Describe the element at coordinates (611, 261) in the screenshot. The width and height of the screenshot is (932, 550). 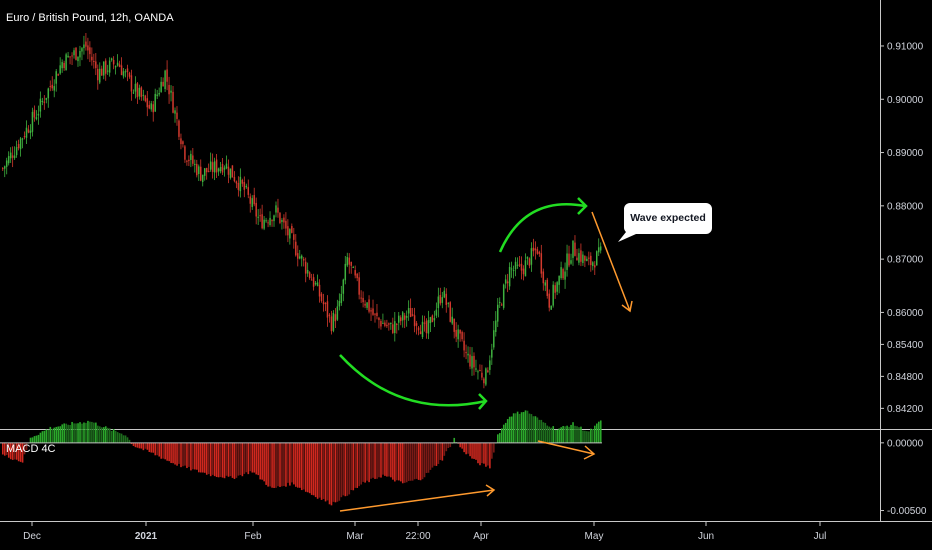
I see `orange-arrow-down` at that location.